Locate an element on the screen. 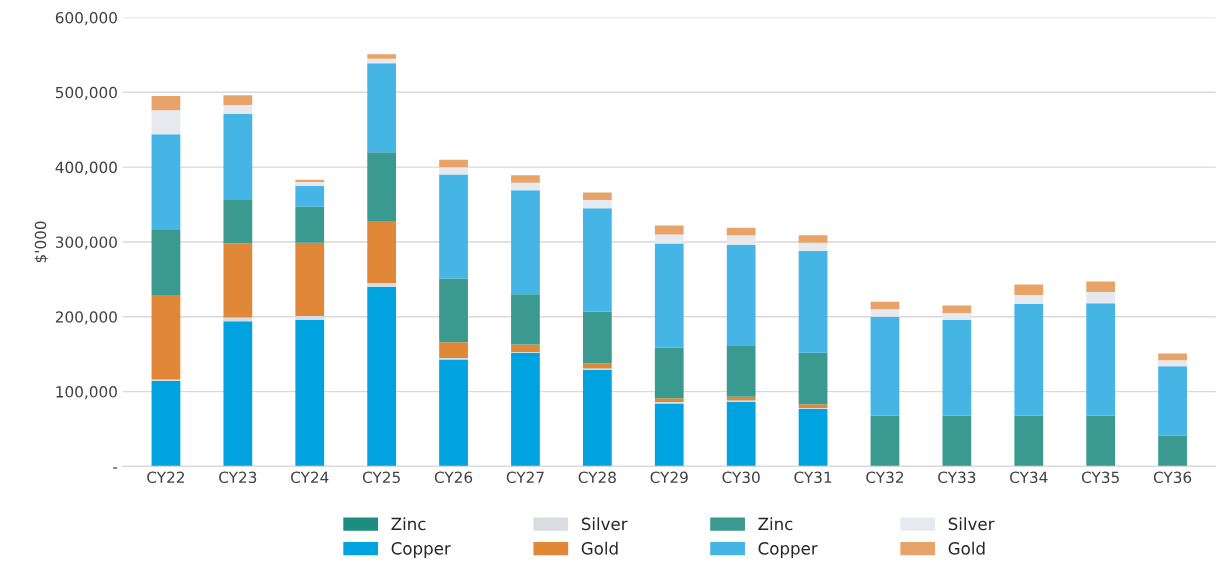 The width and height of the screenshot is (1228, 583). x-tick-label: CY28 is located at coordinates (597, 477).